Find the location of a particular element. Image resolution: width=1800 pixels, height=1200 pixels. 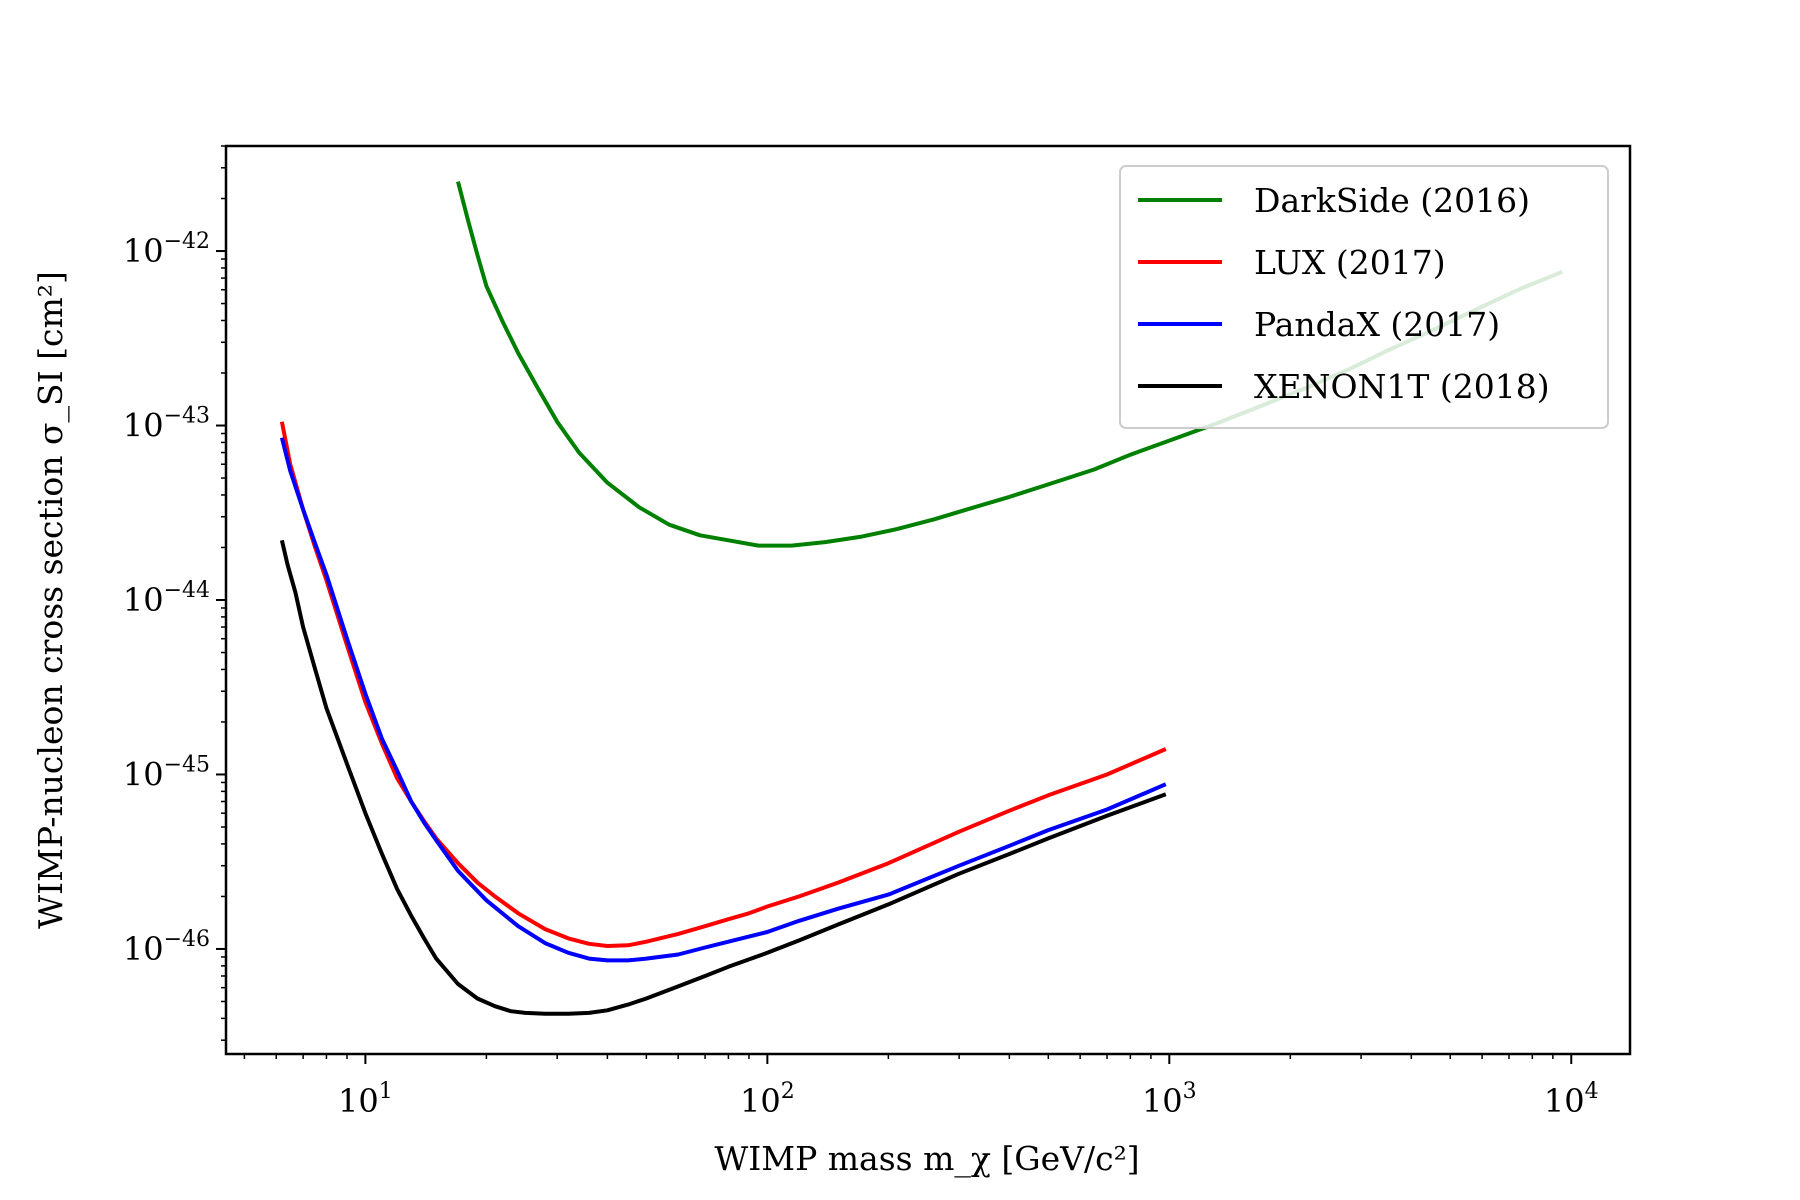

y-tick-label: 10−44 is located at coordinates (166, 598).